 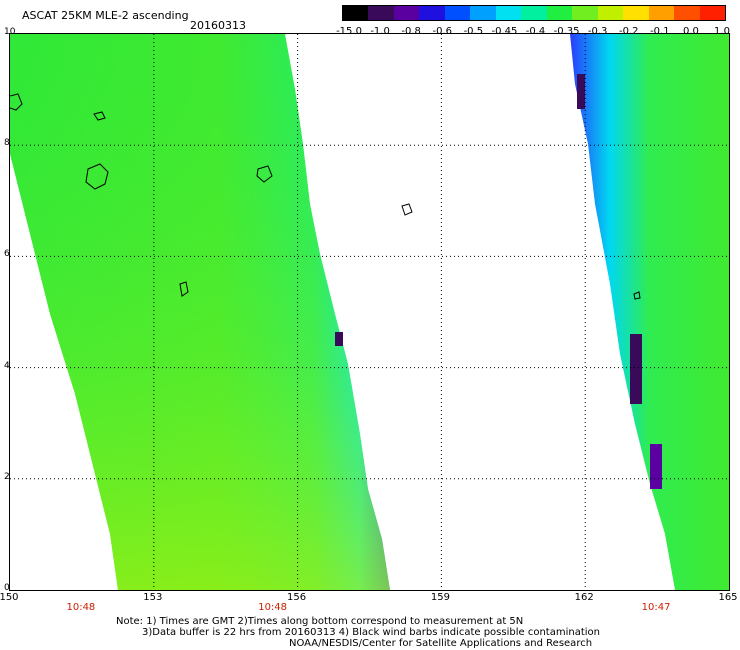 I want to click on product-title: ASCAT 25KM MLE-2 ascending, so click(x=105, y=15).